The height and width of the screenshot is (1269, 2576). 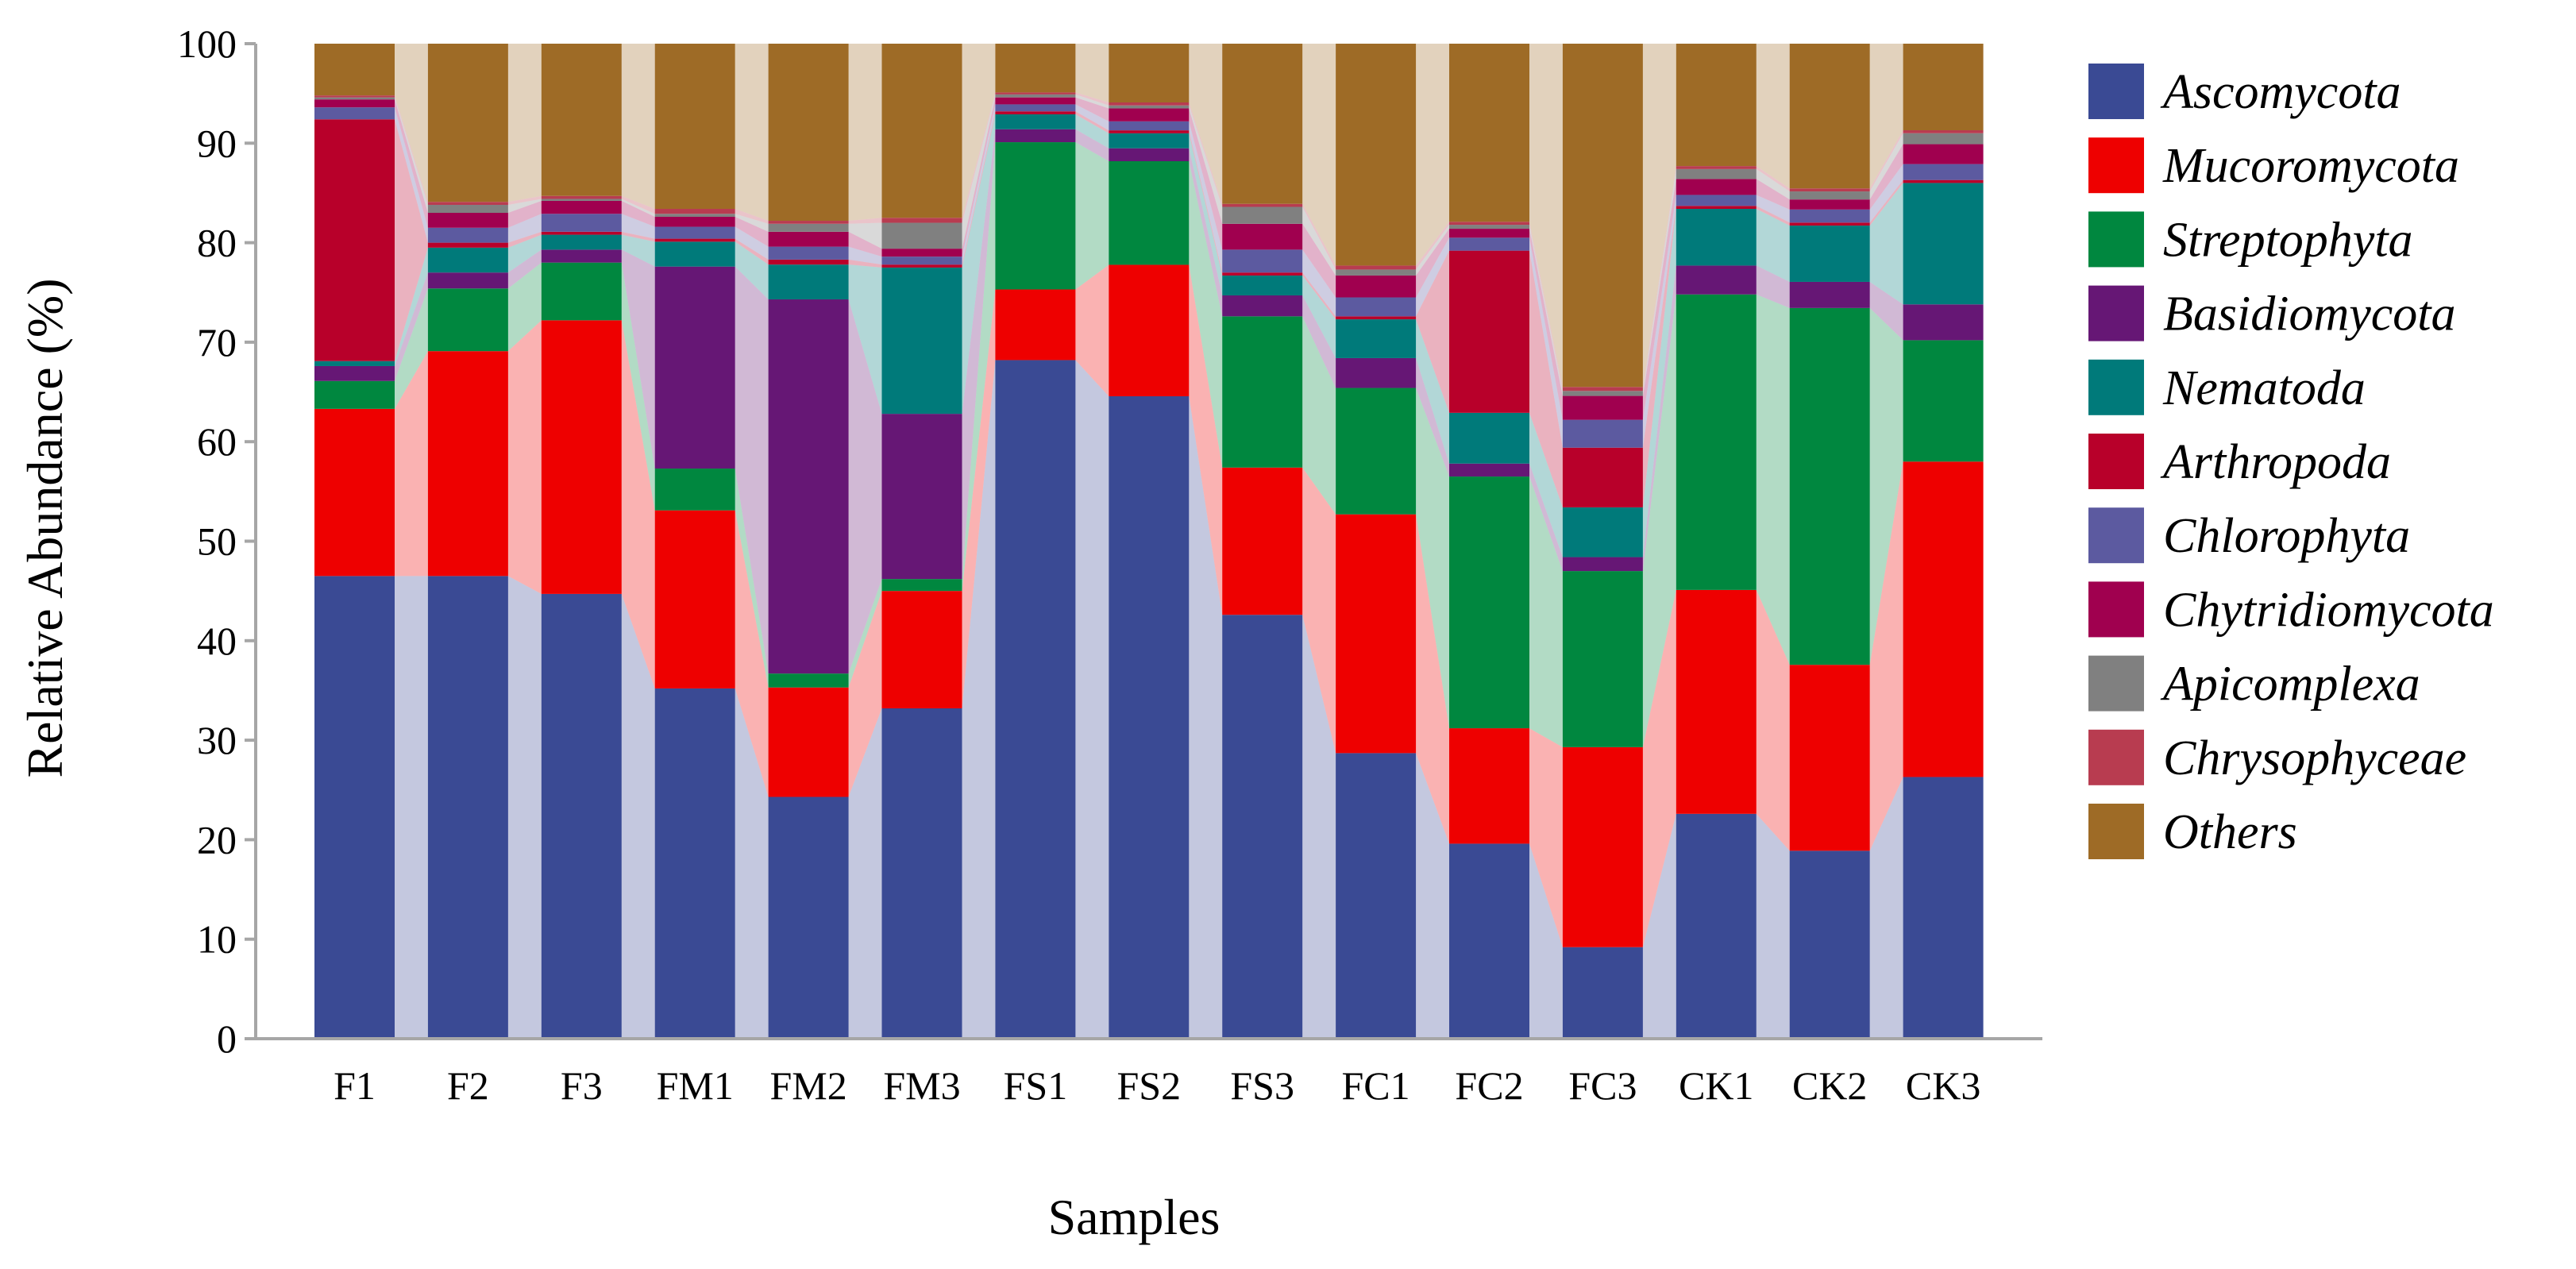 What do you see at coordinates (1944, 401) in the screenshot?
I see `bar-ck3-streptophyta` at bounding box center [1944, 401].